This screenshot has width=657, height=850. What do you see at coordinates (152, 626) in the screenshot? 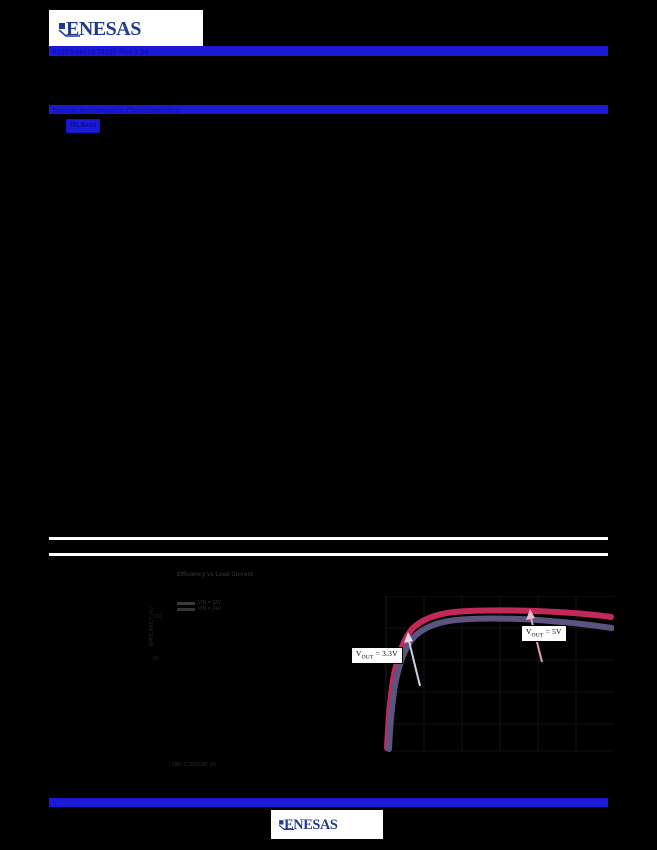
I see `y-axis-label: EFFICIENCY (%)` at bounding box center [152, 626].